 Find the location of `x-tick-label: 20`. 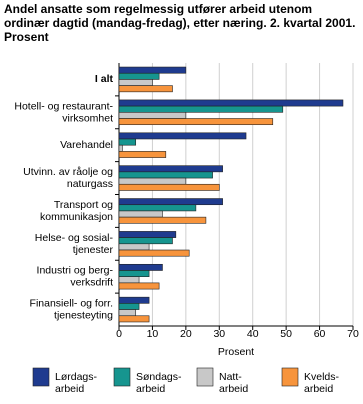

x-tick-label: 20 is located at coordinates (186, 334).